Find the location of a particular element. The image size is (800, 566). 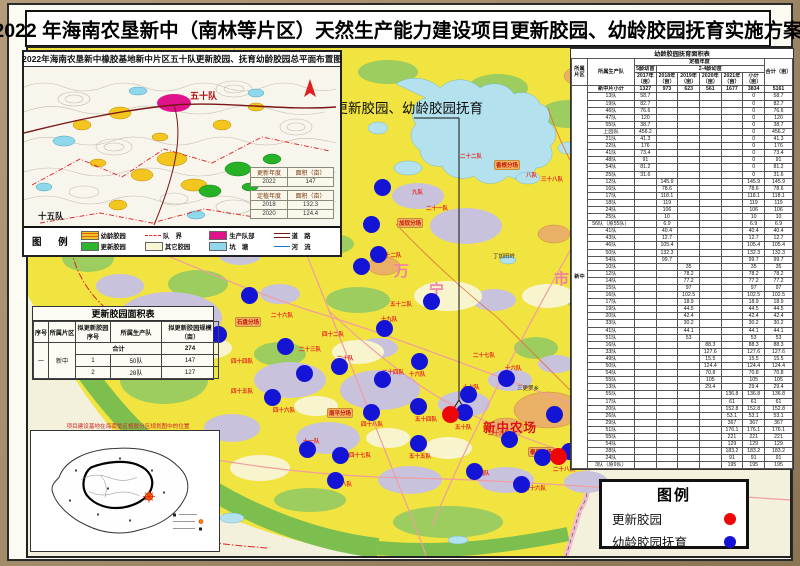

table-row: 50队 132.3 132.3 132.3 is located at coordinates (682, 252).